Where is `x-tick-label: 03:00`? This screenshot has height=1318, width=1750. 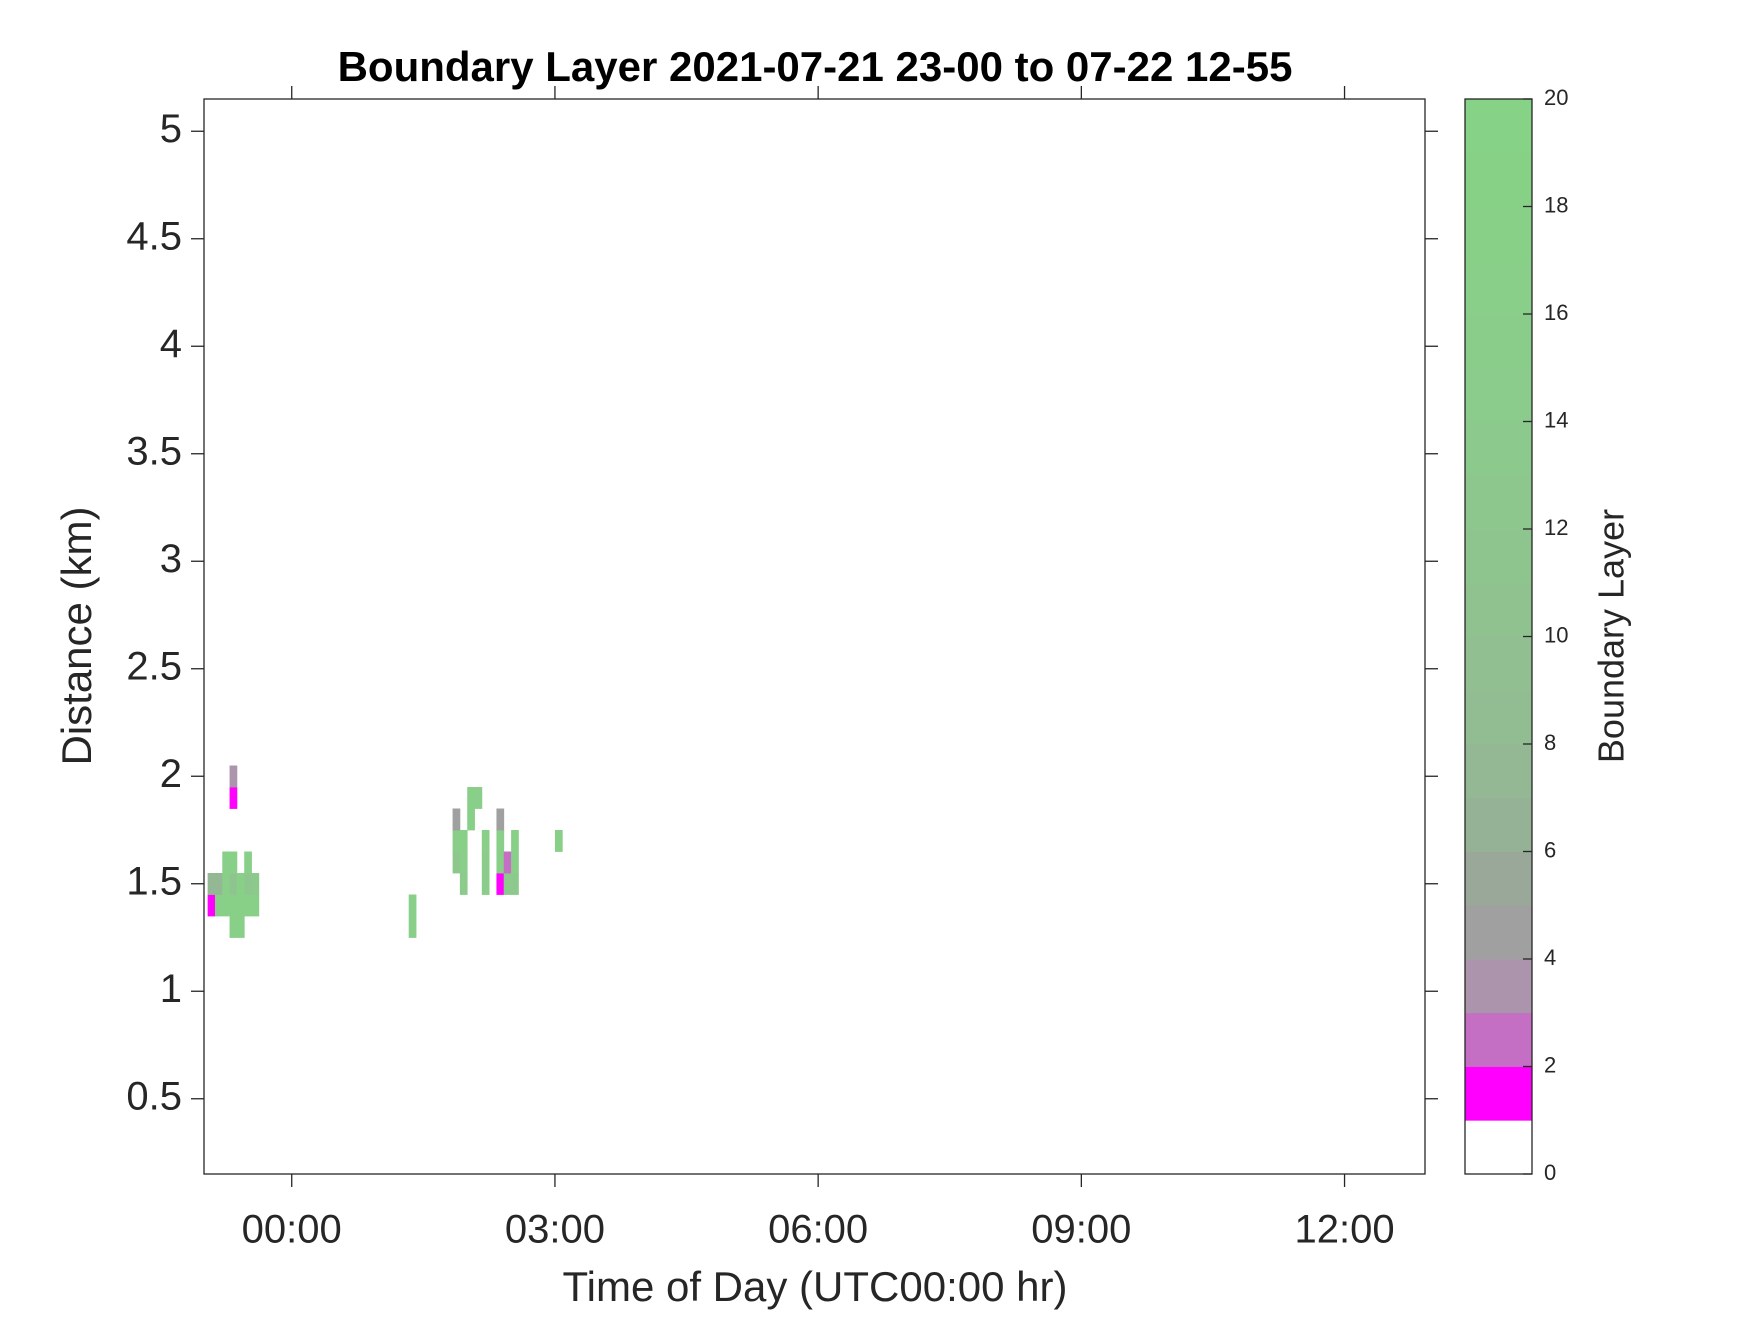
x-tick-label: 03:00 is located at coordinates (555, 1230).